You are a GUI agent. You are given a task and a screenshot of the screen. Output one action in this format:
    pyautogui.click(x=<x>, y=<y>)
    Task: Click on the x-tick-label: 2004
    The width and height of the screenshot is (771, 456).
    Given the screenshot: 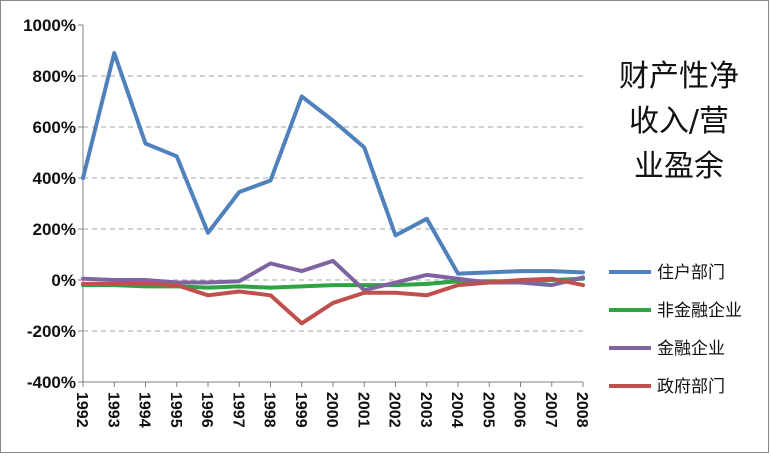 What is the action you would take?
    pyautogui.click(x=456, y=410)
    